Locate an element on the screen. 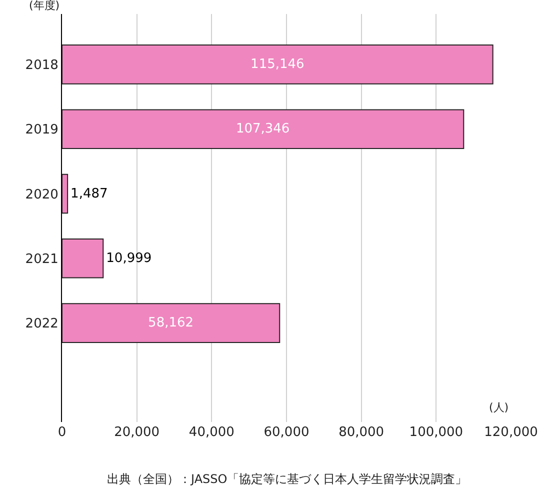 This screenshot has width=550, height=494. x-tick-label: 0 is located at coordinates (62, 432).